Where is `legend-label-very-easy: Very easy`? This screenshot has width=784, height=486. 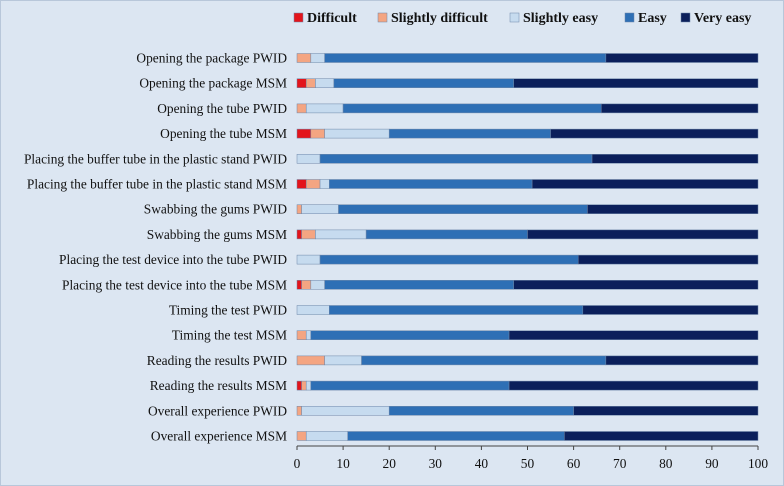
legend-label-very-easy: Very easy is located at coordinates (722, 18).